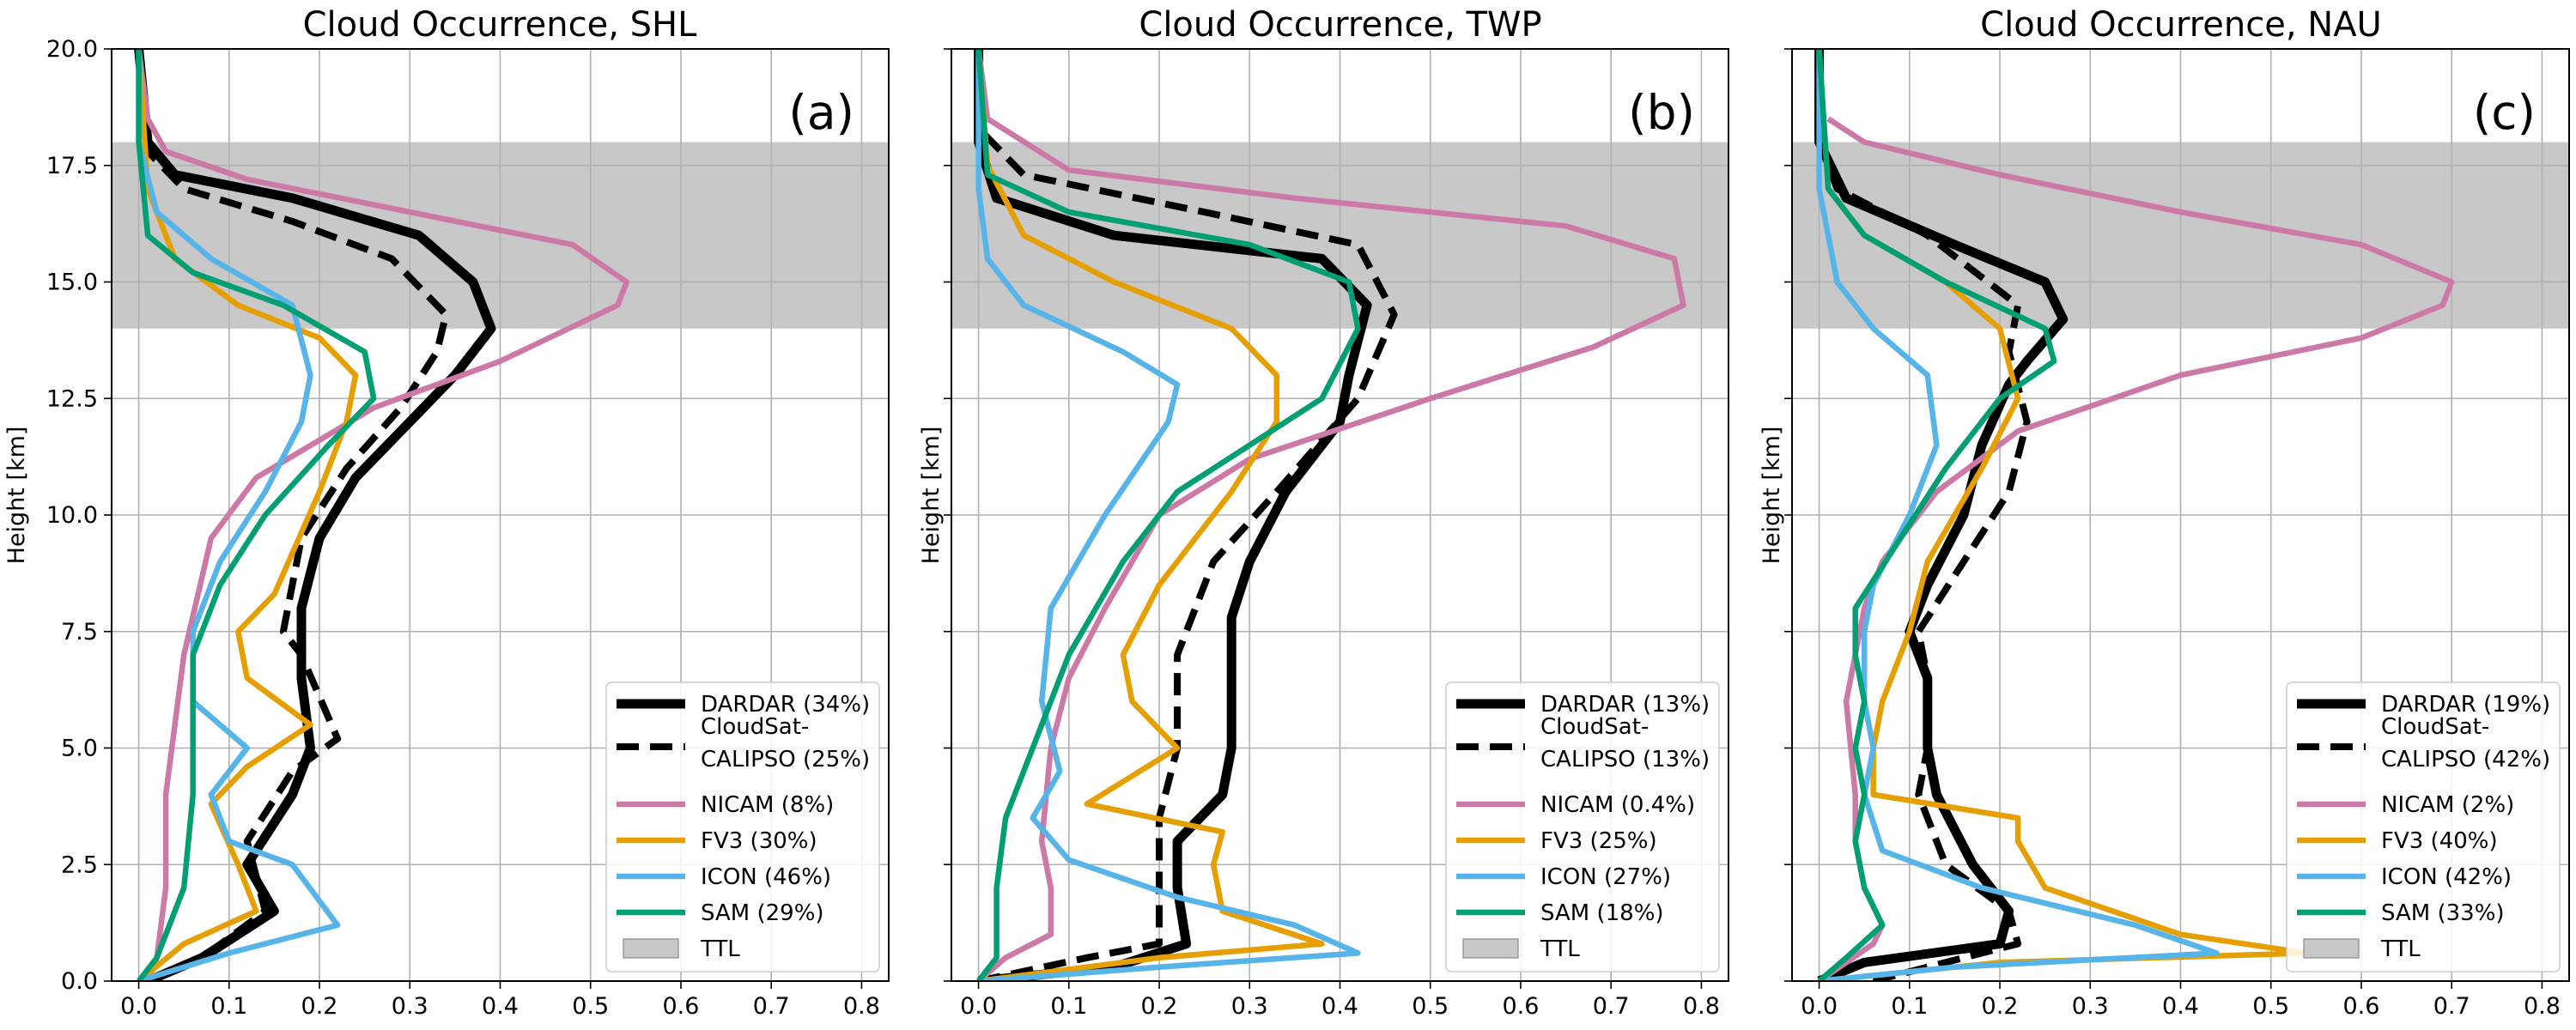 The image size is (2576, 1030). What do you see at coordinates (72, 283) in the screenshot?
I see `y-tick-label: 15.0` at bounding box center [72, 283].